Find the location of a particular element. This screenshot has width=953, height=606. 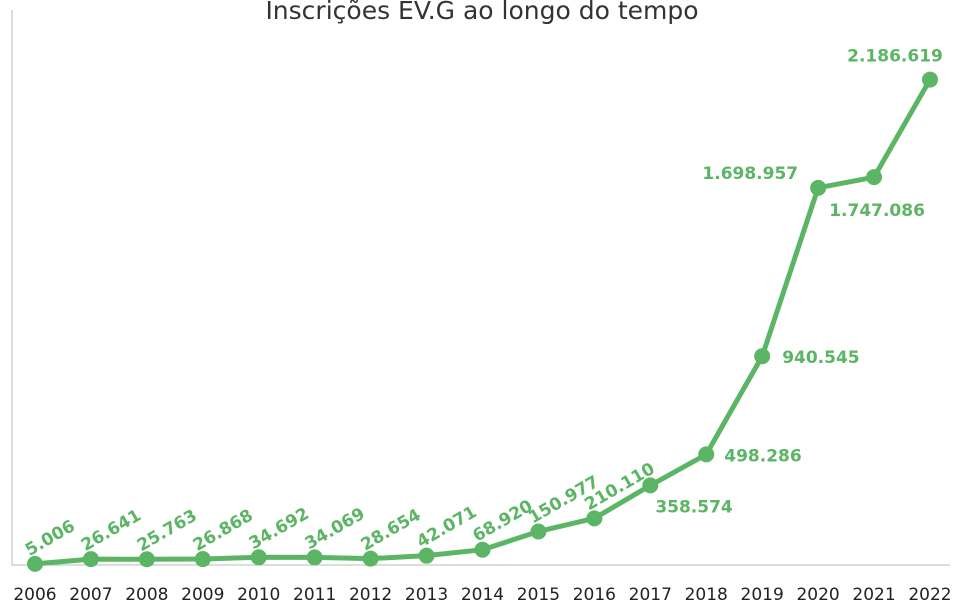

x-tick-label: 2011 is located at coordinates (314, 595).